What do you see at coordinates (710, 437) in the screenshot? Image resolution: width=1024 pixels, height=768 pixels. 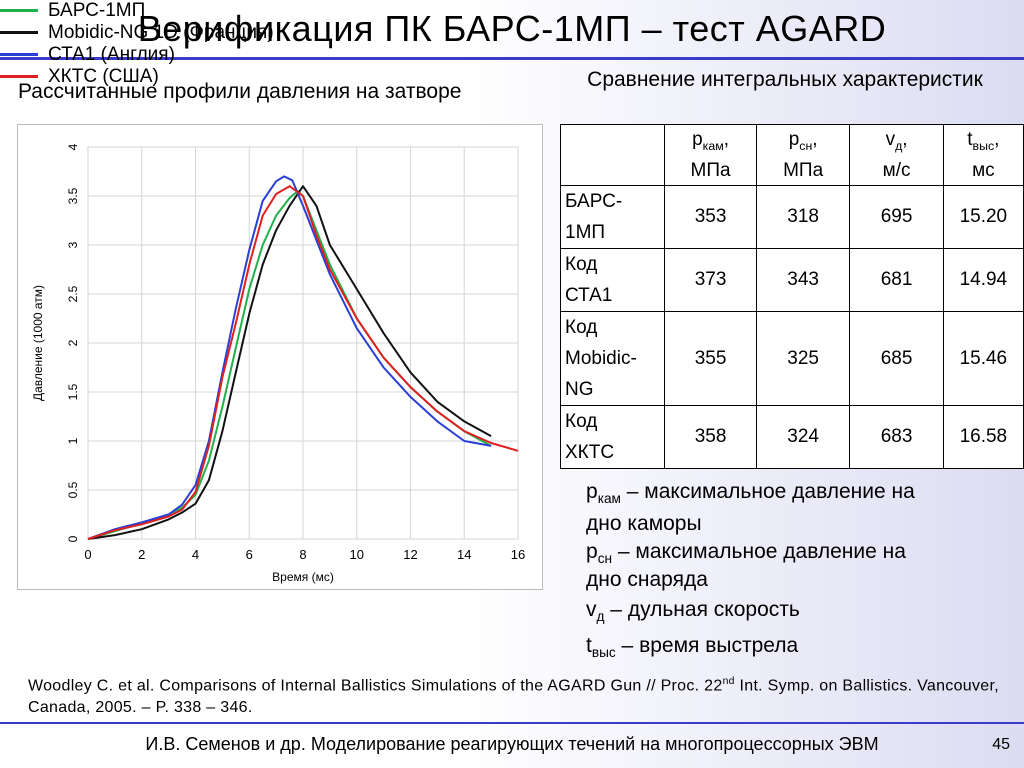 I see `value-cell: 358` at bounding box center [710, 437].